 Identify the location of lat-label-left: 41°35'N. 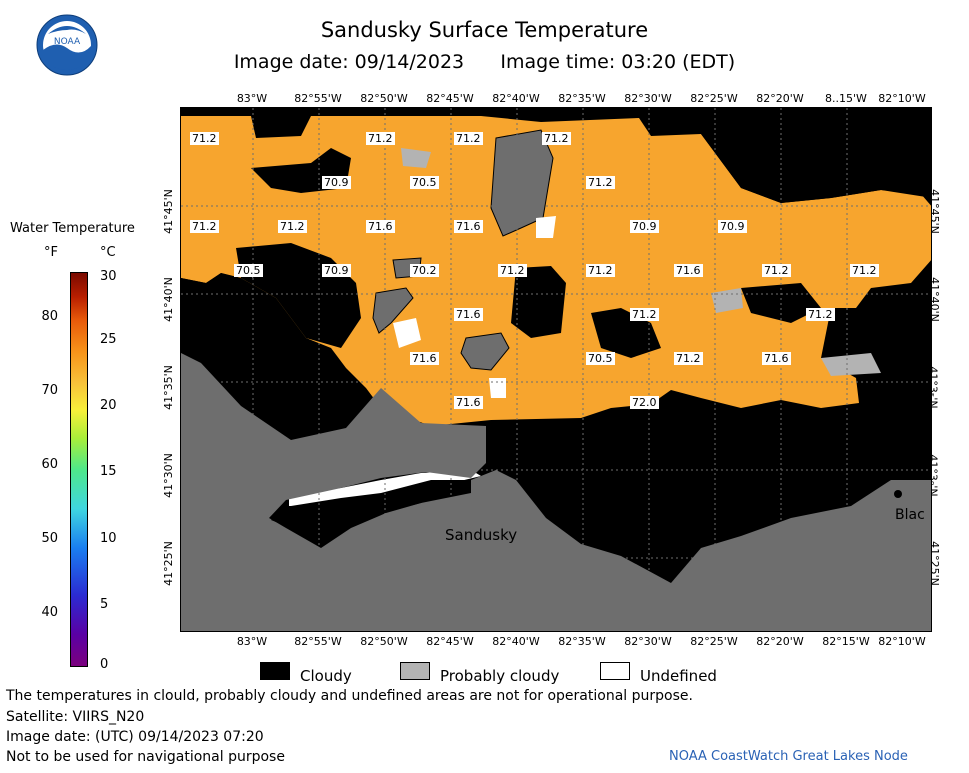
(168, 387).